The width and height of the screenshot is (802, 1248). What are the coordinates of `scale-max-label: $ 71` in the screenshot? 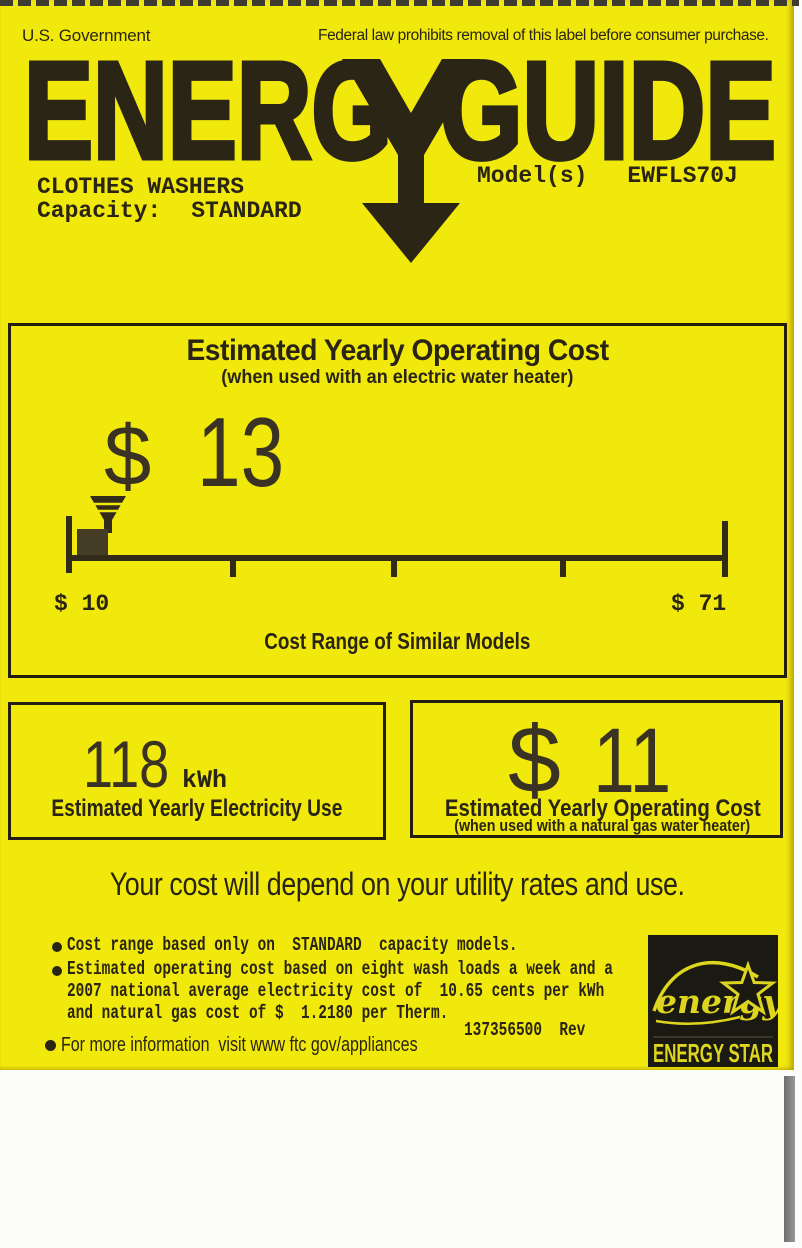 It's located at (699, 604).